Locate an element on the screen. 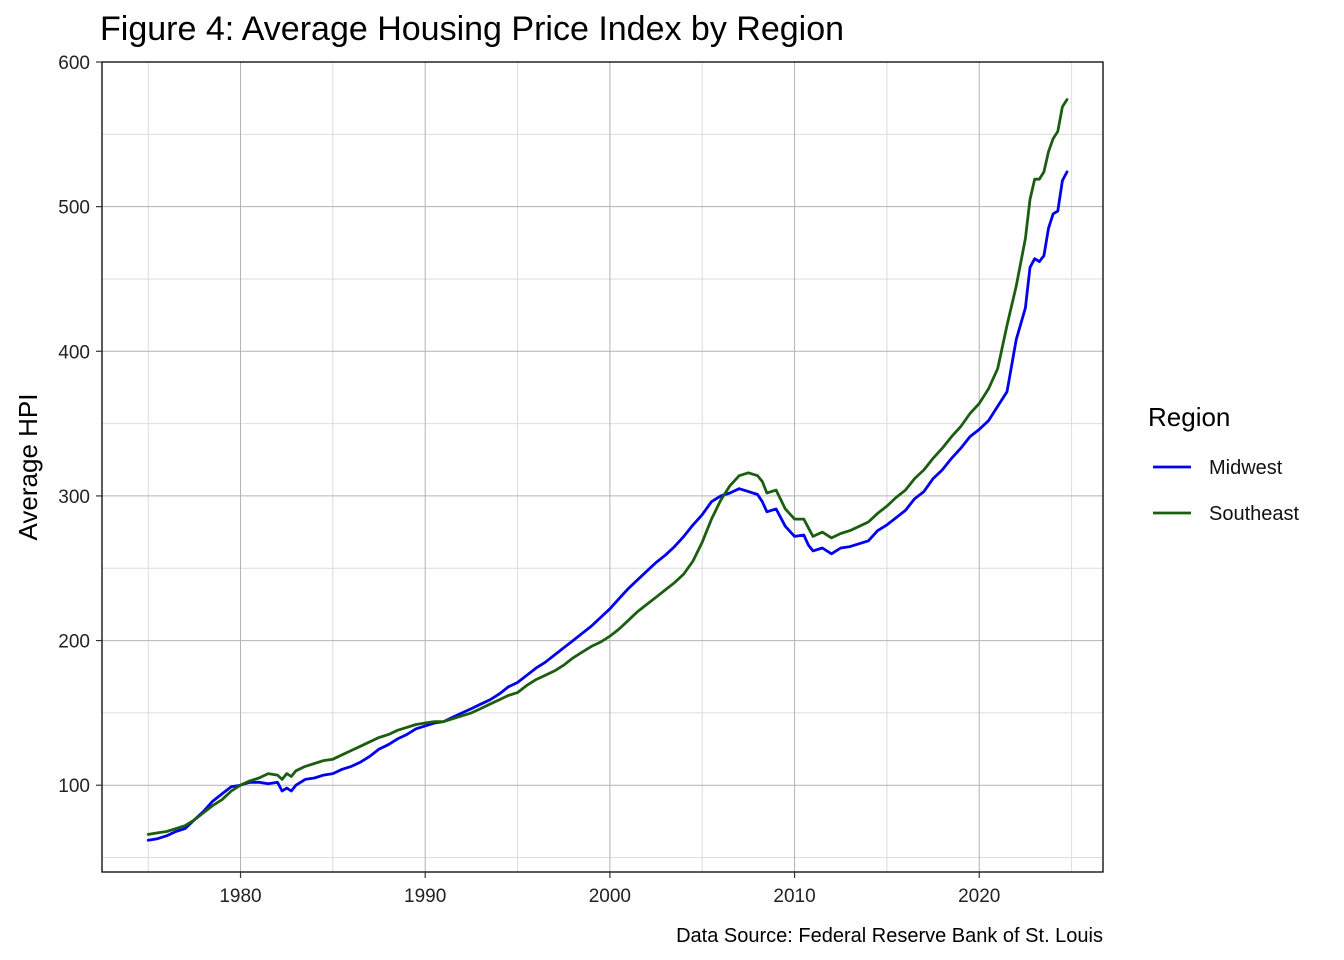  x-tick-label: 2000 is located at coordinates (610, 896).